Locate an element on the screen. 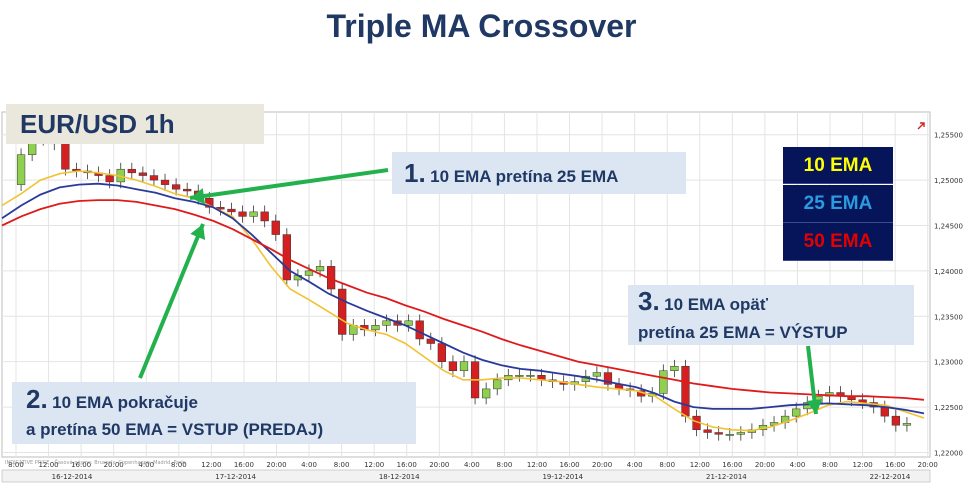 This screenshot has width=963, height=484. date-band is located at coordinates (466, 476).